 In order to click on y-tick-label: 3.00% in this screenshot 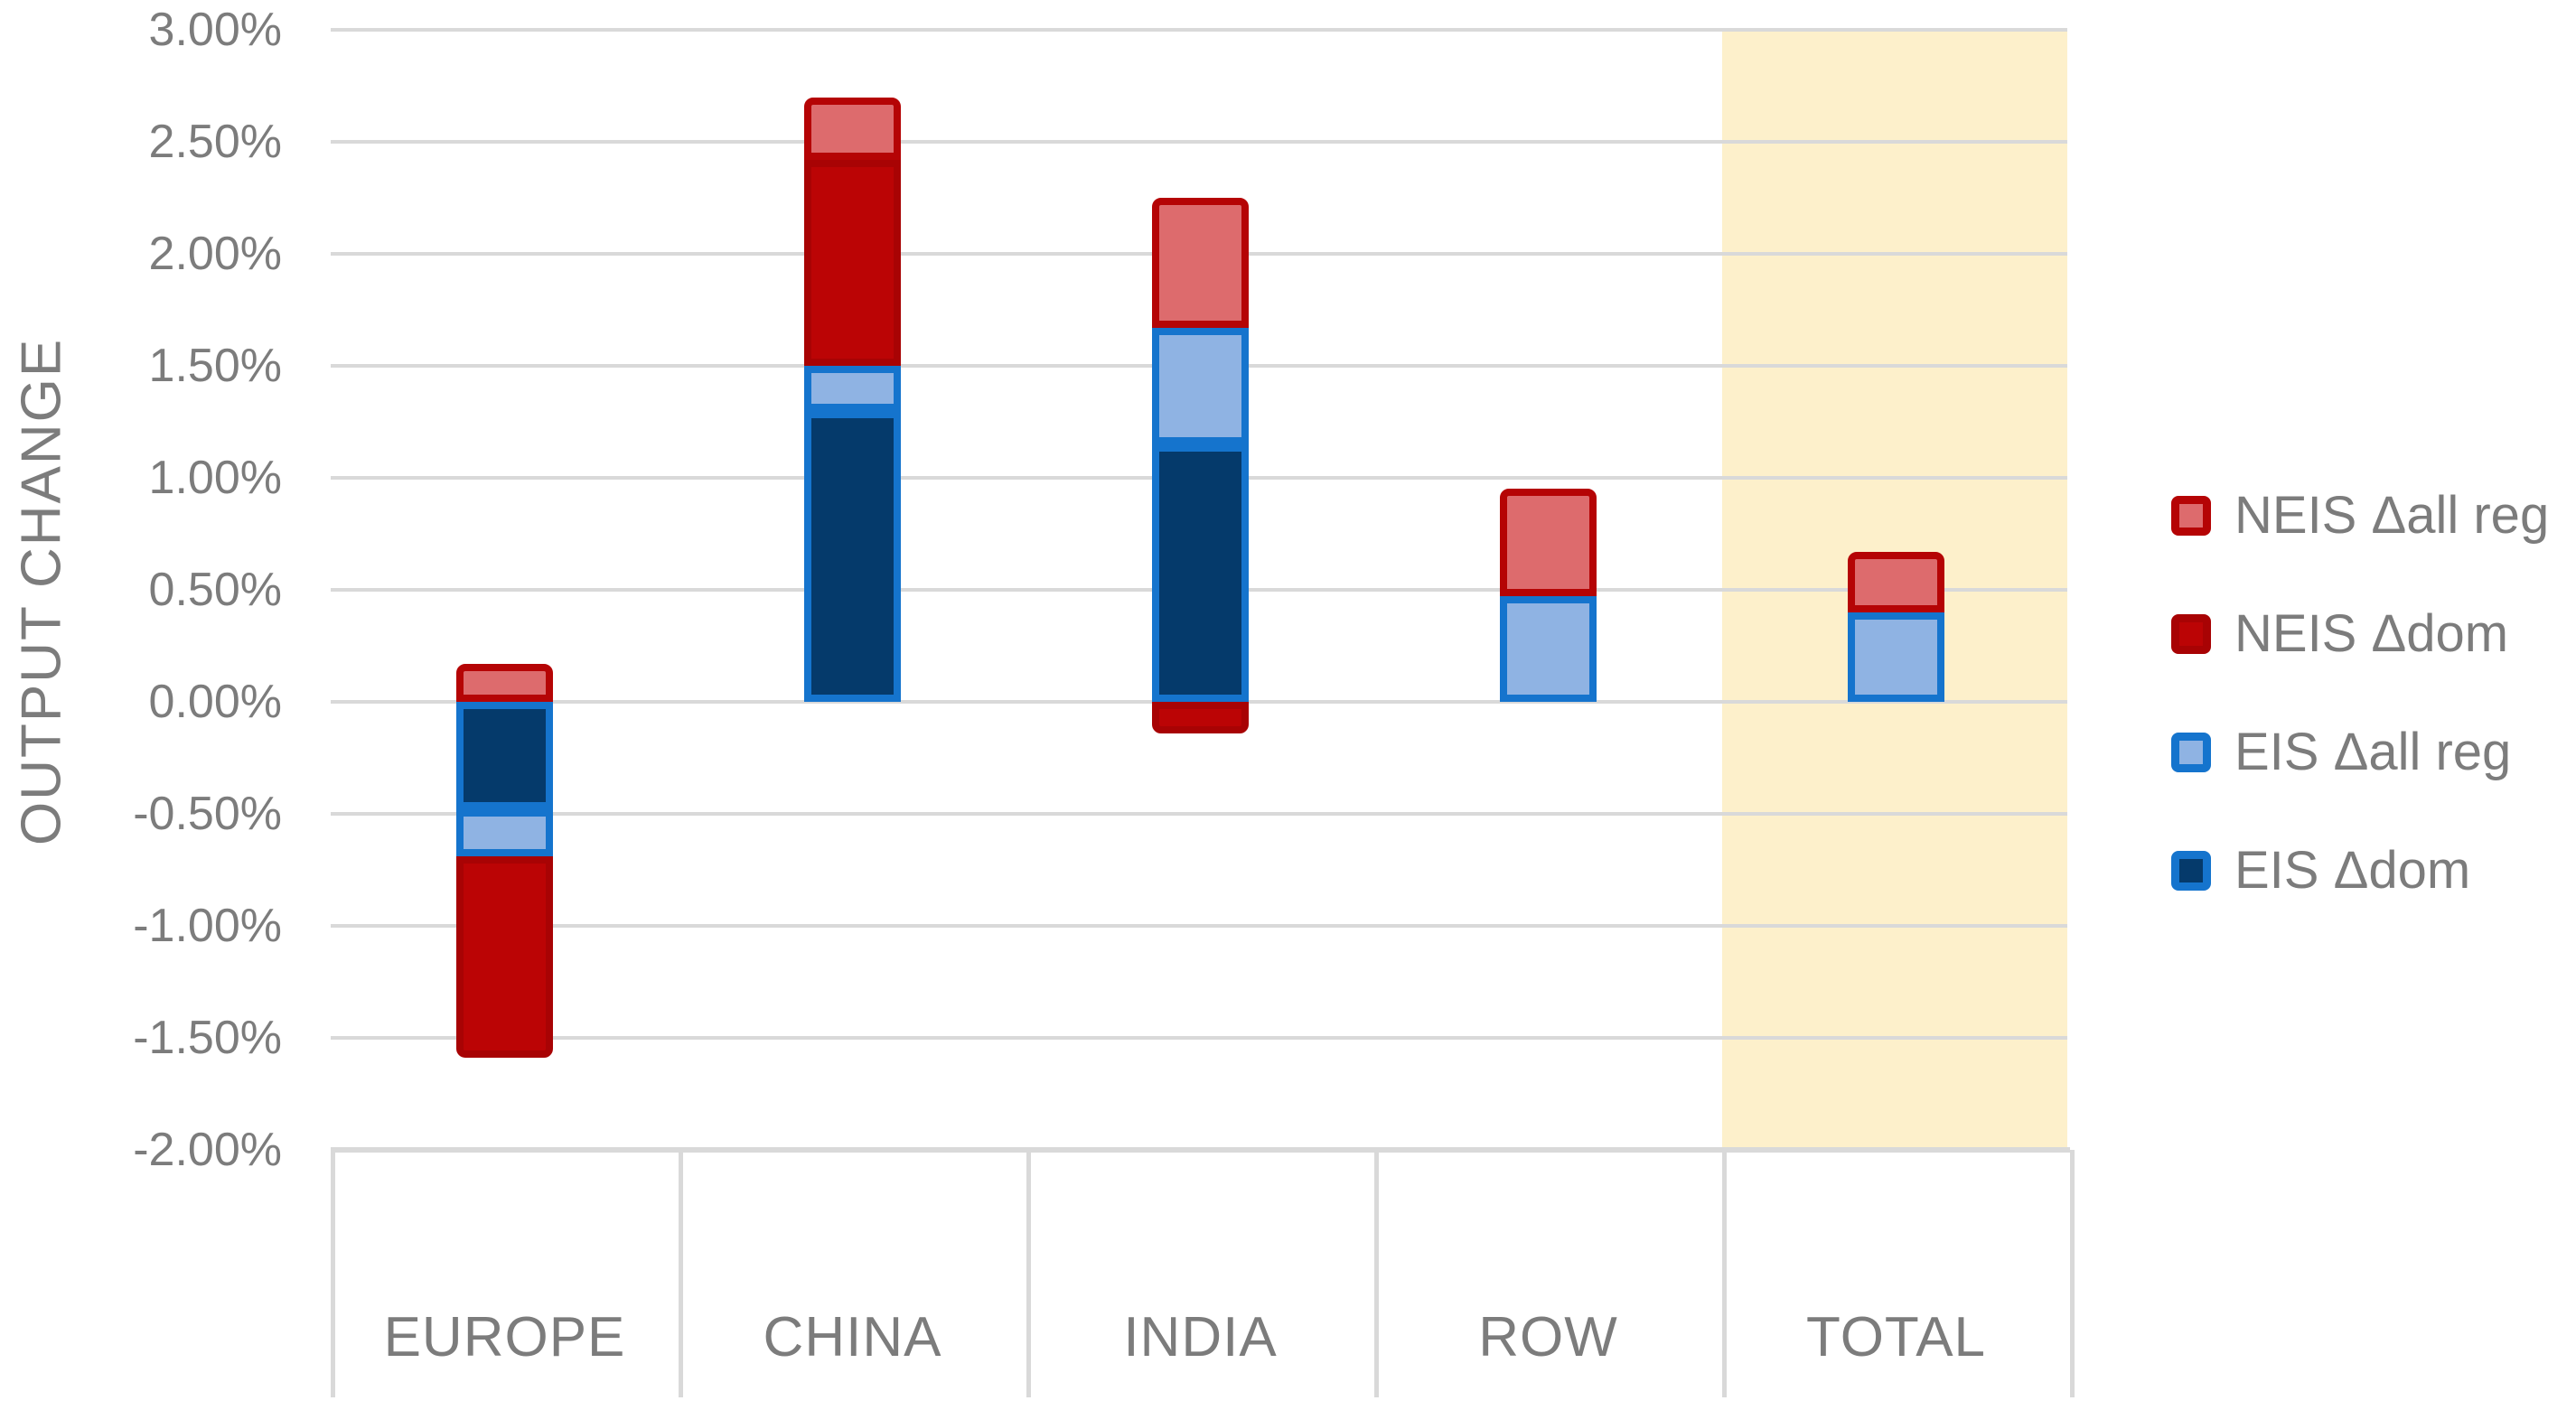, I will do `click(215, 30)`.